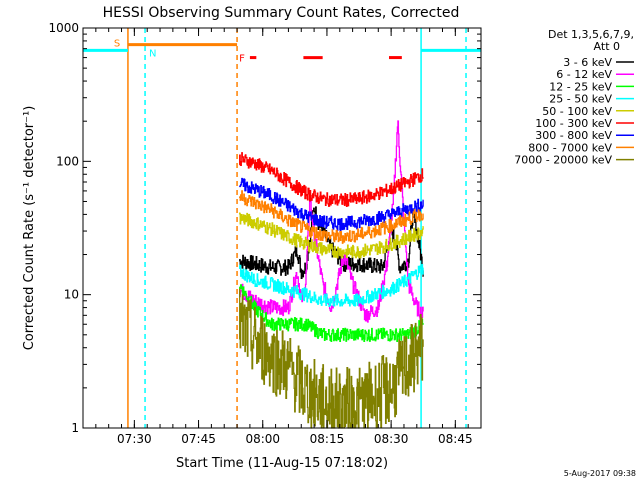 The height and width of the screenshot is (480, 640). Describe the element at coordinates (587, 62) in the screenshot. I see `legend-entry-label-1: 3 - 6 keV` at that location.